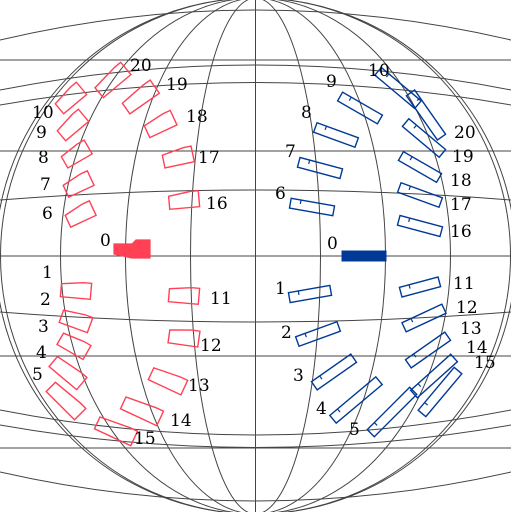  I want to click on right-label-11: 11, so click(464, 284).